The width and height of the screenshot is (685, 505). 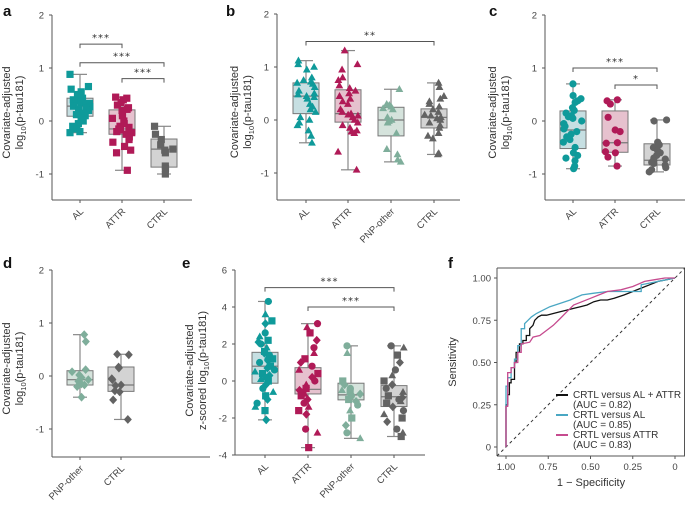 I want to click on y-tick-label: 2, so click(x=41, y=271).